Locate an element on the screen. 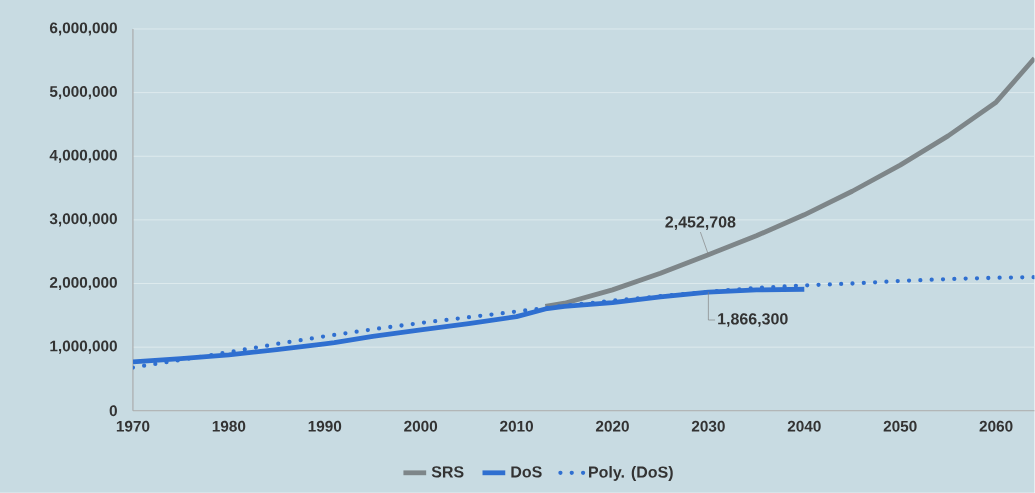 This screenshot has width=1035, height=493. x-tick-label: 2060 is located at coordinates (996, 426).